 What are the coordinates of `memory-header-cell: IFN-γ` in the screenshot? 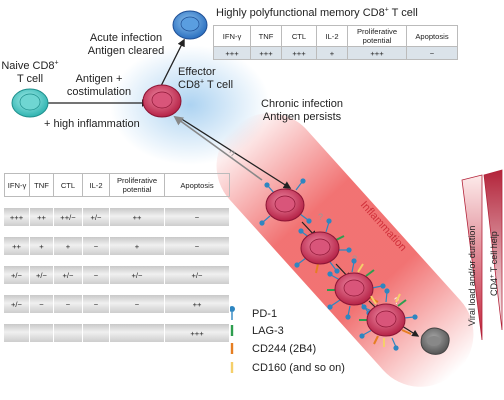 It's located at (232, 36).